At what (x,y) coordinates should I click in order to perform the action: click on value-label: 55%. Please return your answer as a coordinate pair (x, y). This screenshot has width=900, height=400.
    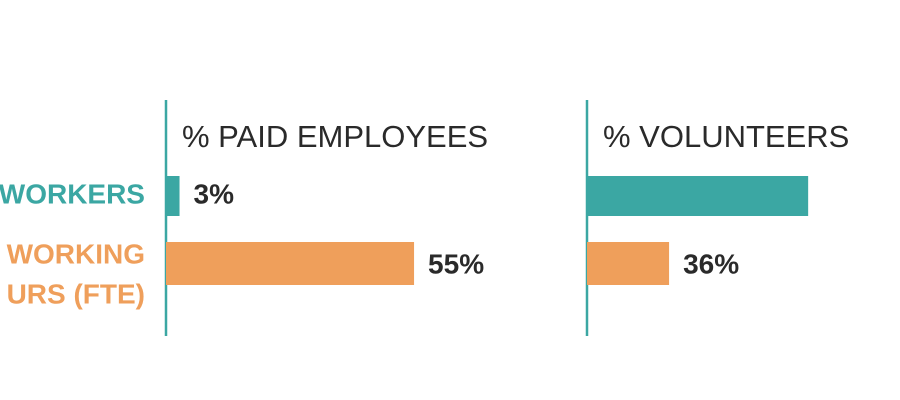
    Looking at the image, I should click on (456, 263).